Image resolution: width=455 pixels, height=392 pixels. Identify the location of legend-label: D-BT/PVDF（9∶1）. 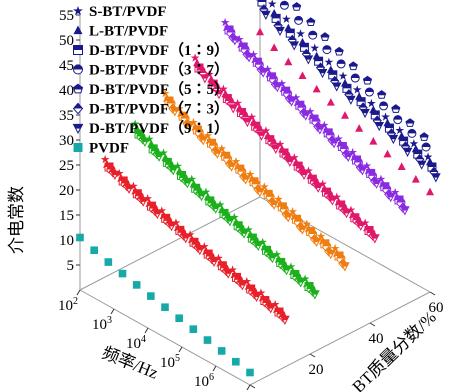
(159, 128).